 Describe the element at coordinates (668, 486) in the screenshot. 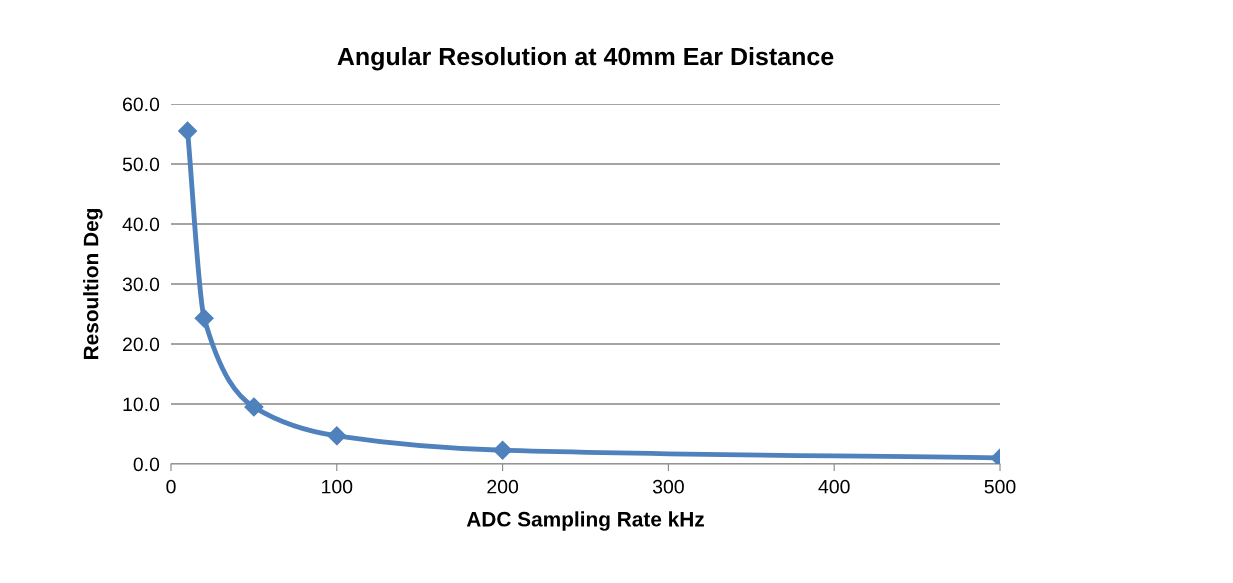

I see `x-tick-label: 300` at that location.